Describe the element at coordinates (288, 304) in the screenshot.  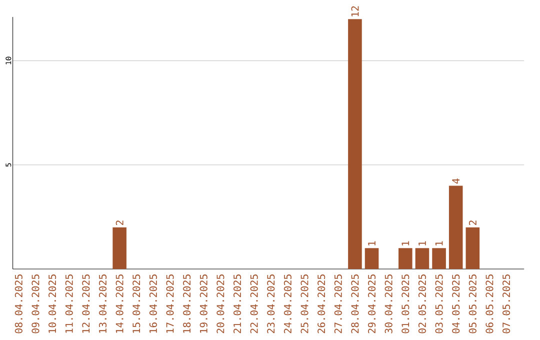
I see `x-tick-label: 24.04.2025` at that location.